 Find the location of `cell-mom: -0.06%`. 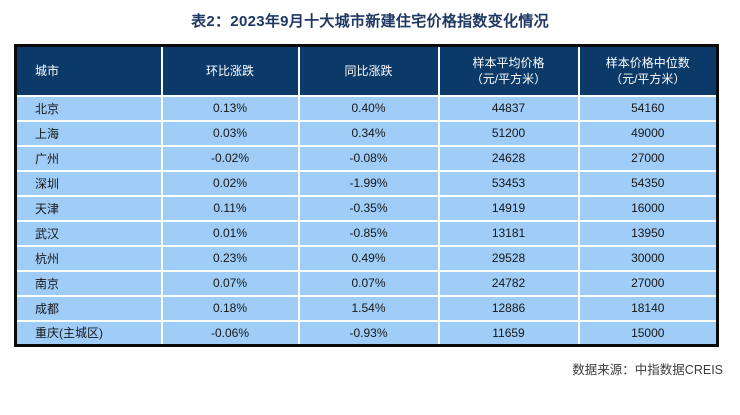

cell-mom: -0.06% is located at coordinates (230, 333).